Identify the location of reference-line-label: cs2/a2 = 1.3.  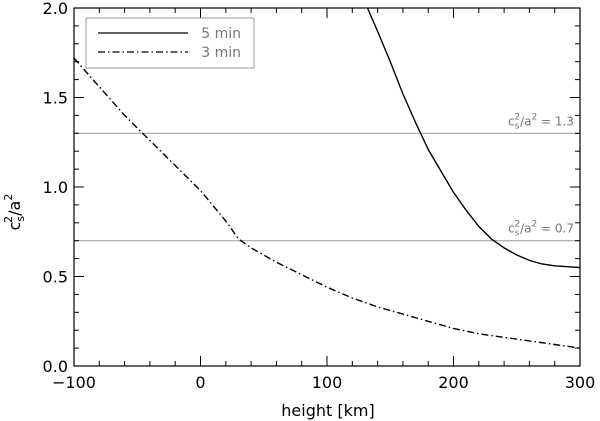
(541, 121).